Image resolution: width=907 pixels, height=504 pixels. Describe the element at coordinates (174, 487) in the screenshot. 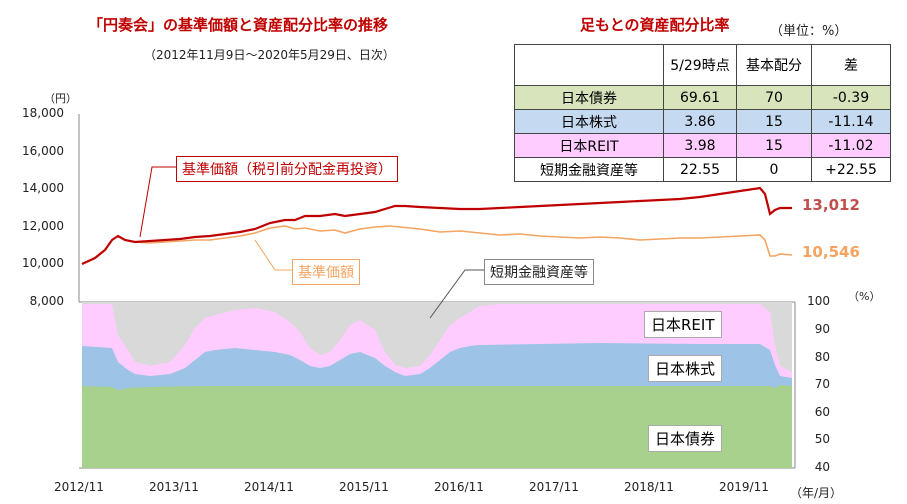

I see `x-tick: 2013/11` at that location.